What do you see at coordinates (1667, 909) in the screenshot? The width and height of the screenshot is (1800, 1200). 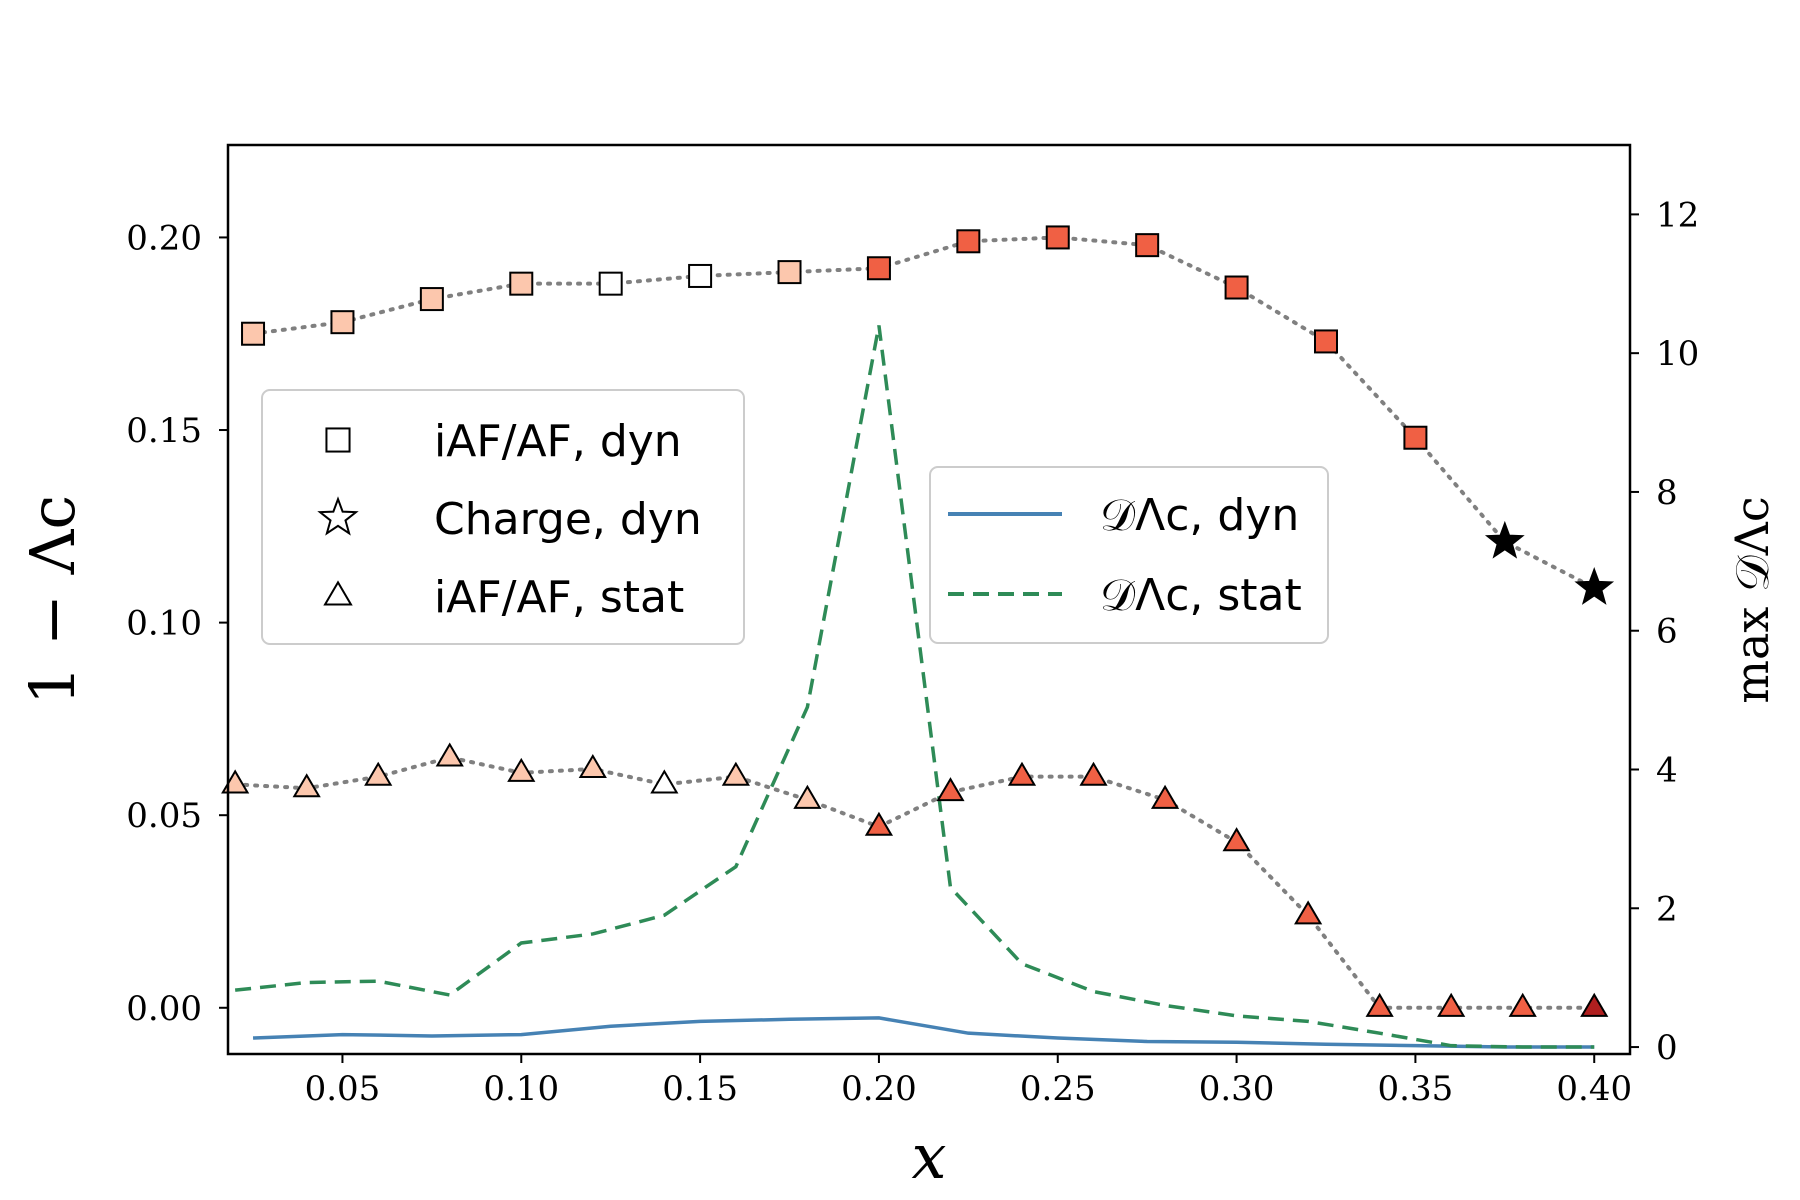 I see `y-right-tick-label: 2` at bounding box center [1667, 909].